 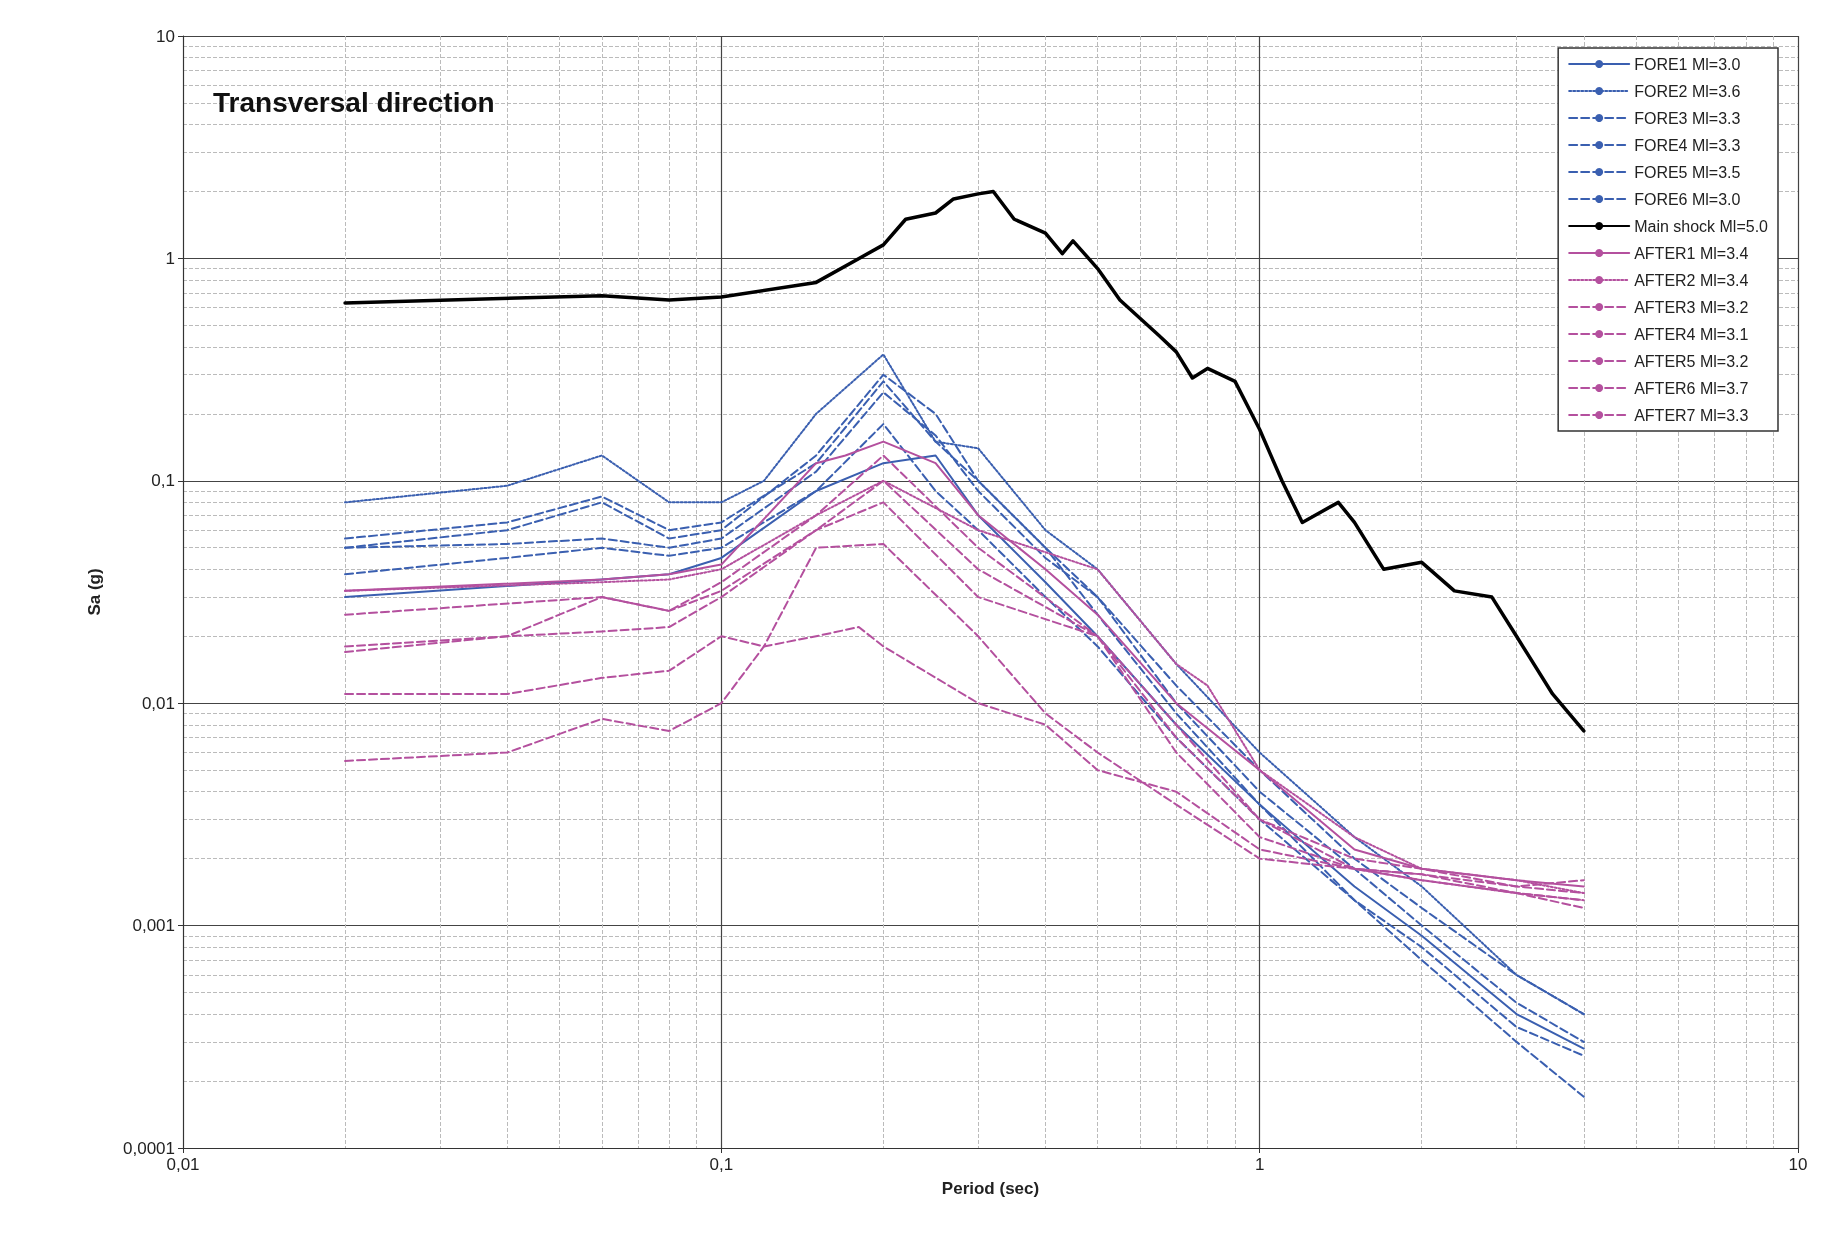 I want to click on legend-label: FORE4 Ml=3.3, so click(x=1687, y=145).